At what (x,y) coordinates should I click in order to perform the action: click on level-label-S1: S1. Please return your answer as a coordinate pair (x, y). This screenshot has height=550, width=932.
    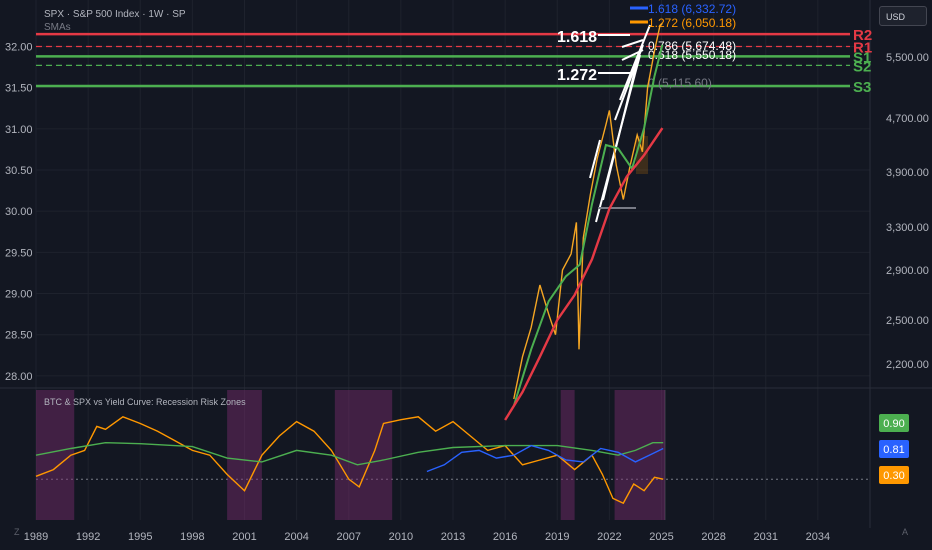
    Looking at the image, I should click on (862, 57).